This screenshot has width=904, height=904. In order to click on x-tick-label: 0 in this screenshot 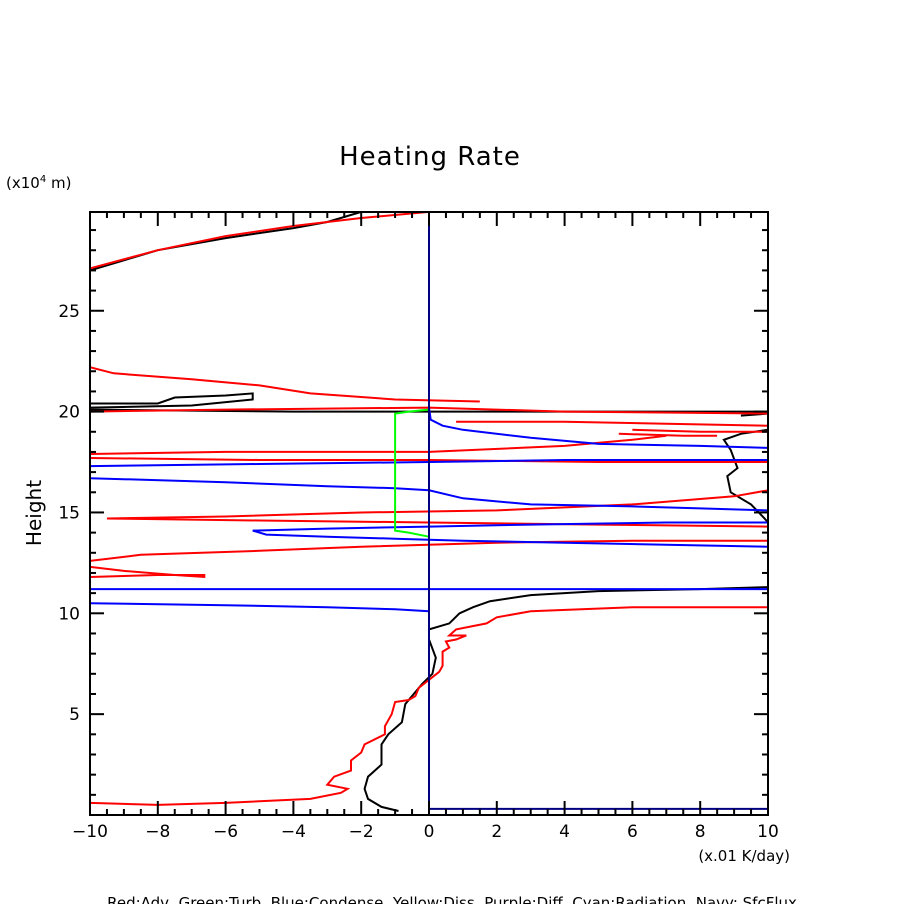, I will do `click(429, 832)`.